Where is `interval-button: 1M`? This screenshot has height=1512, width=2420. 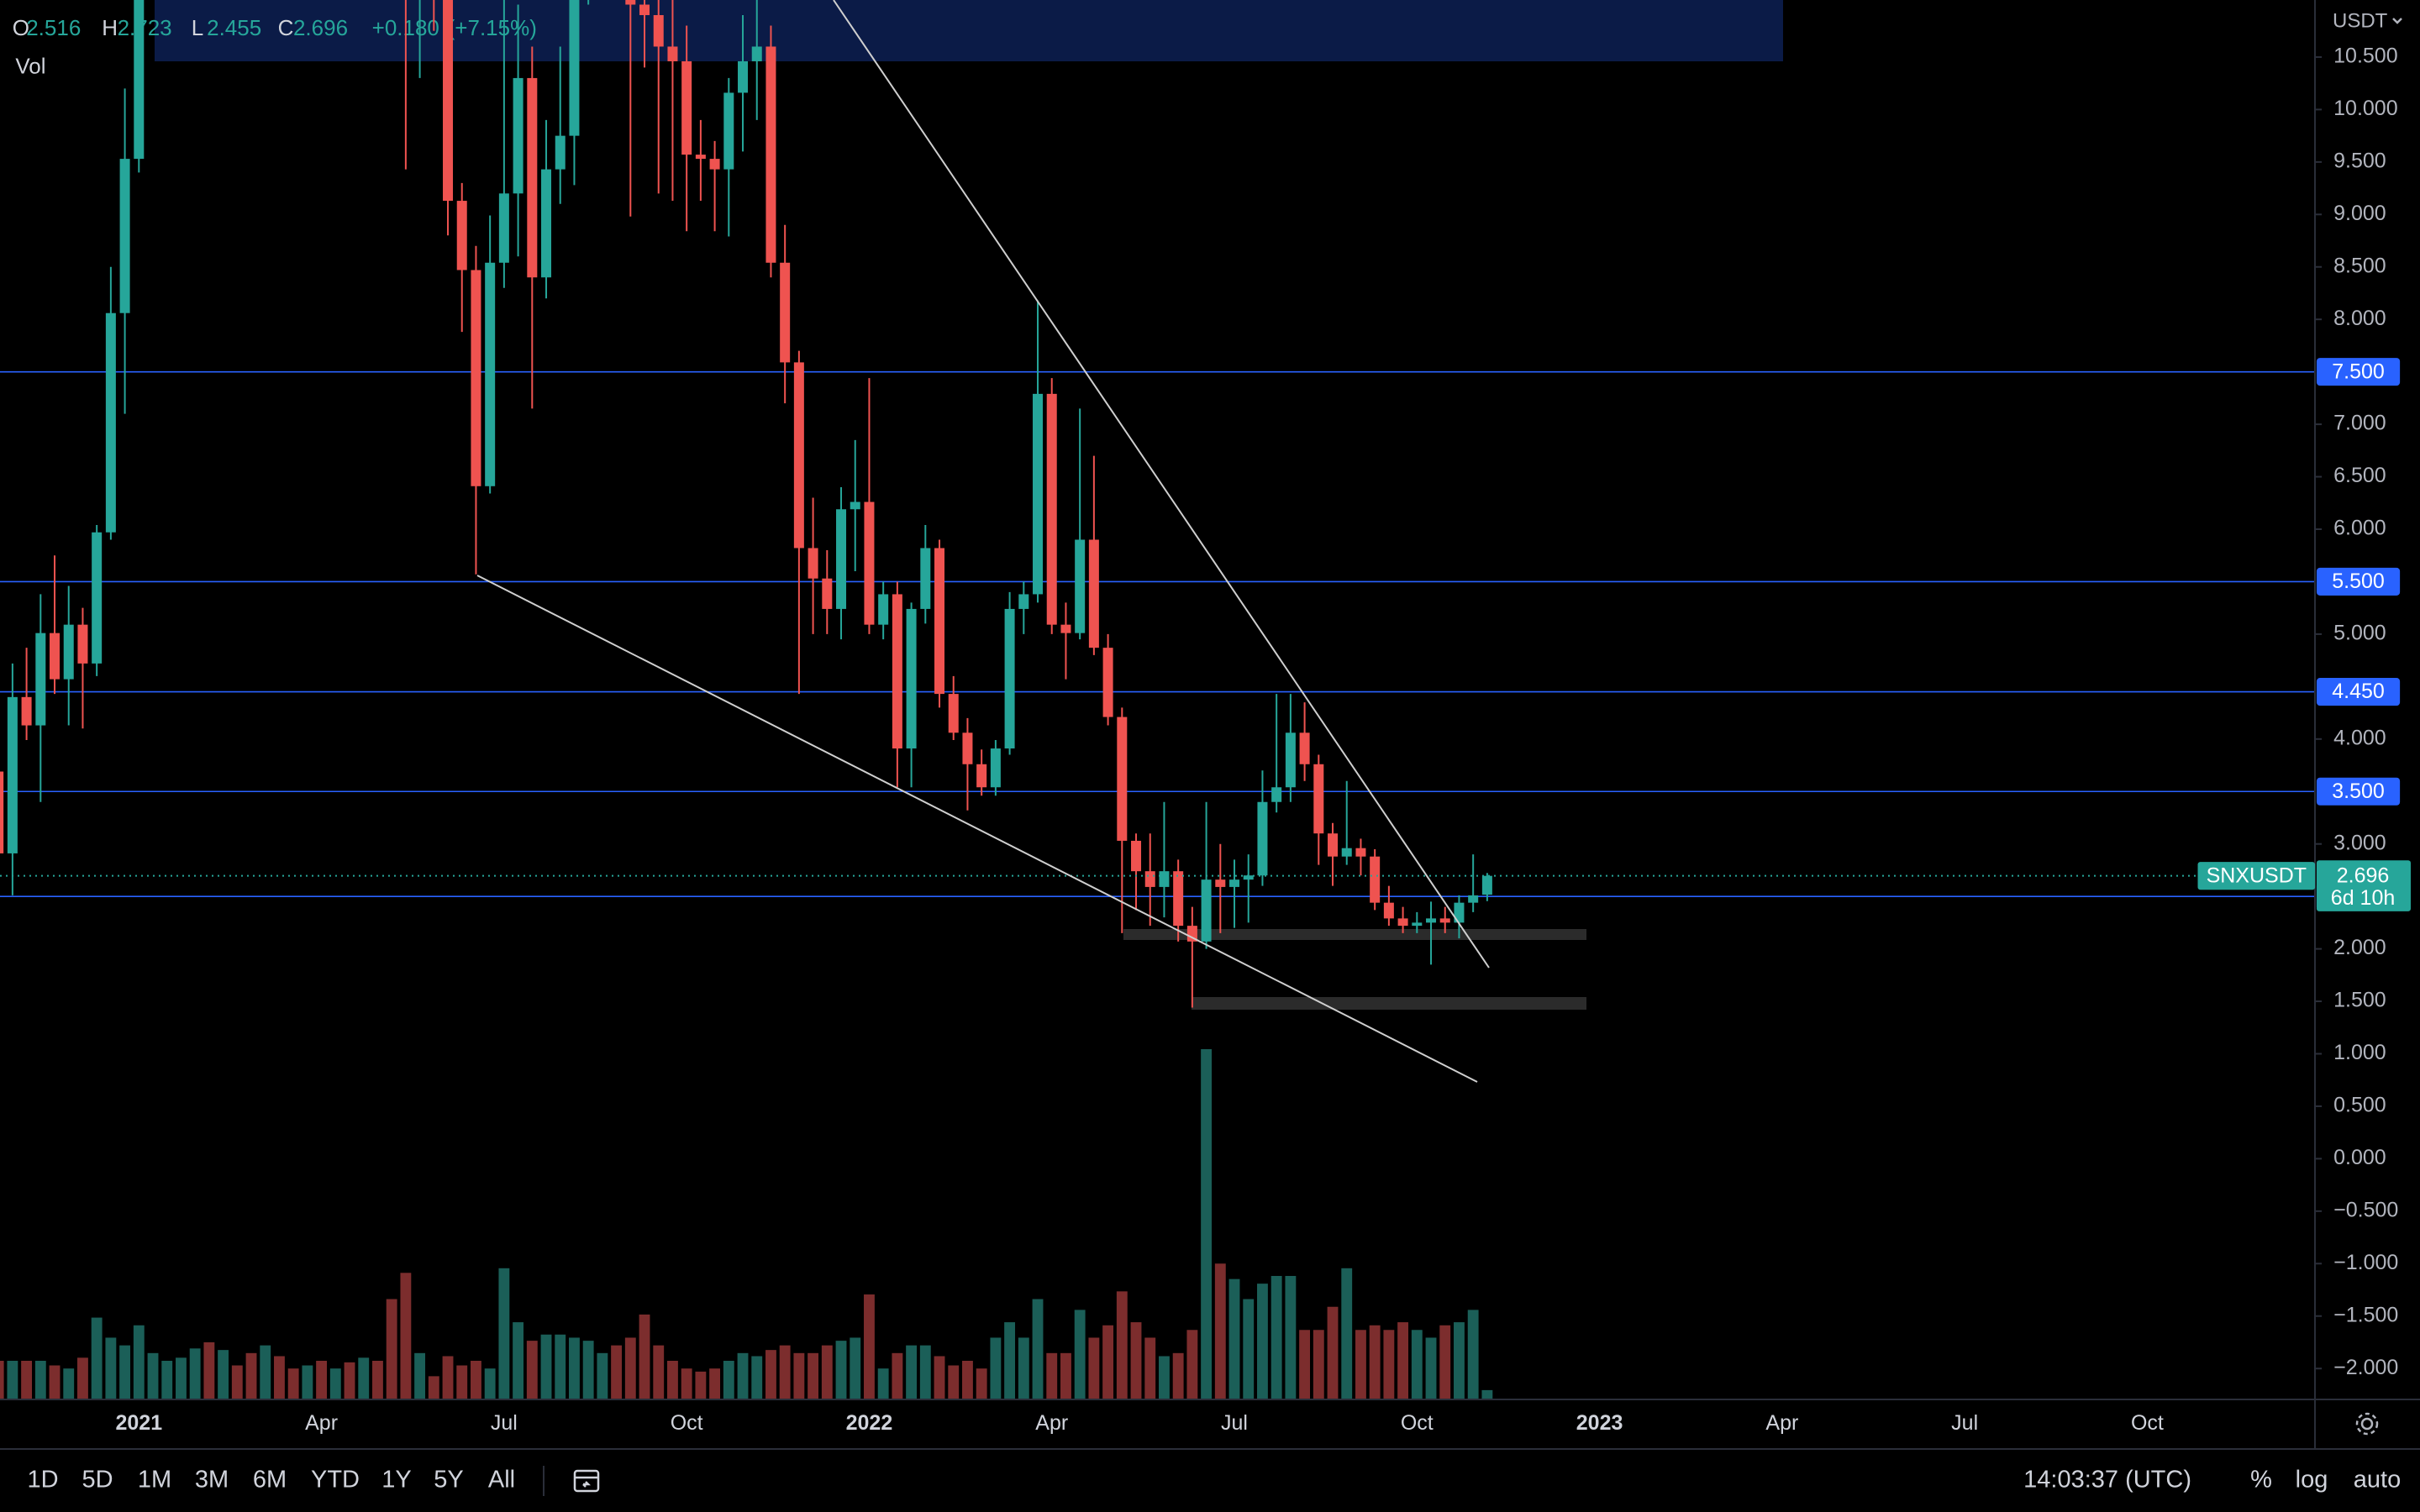
interval-button: 1M is located at coordinates (154, 1480).